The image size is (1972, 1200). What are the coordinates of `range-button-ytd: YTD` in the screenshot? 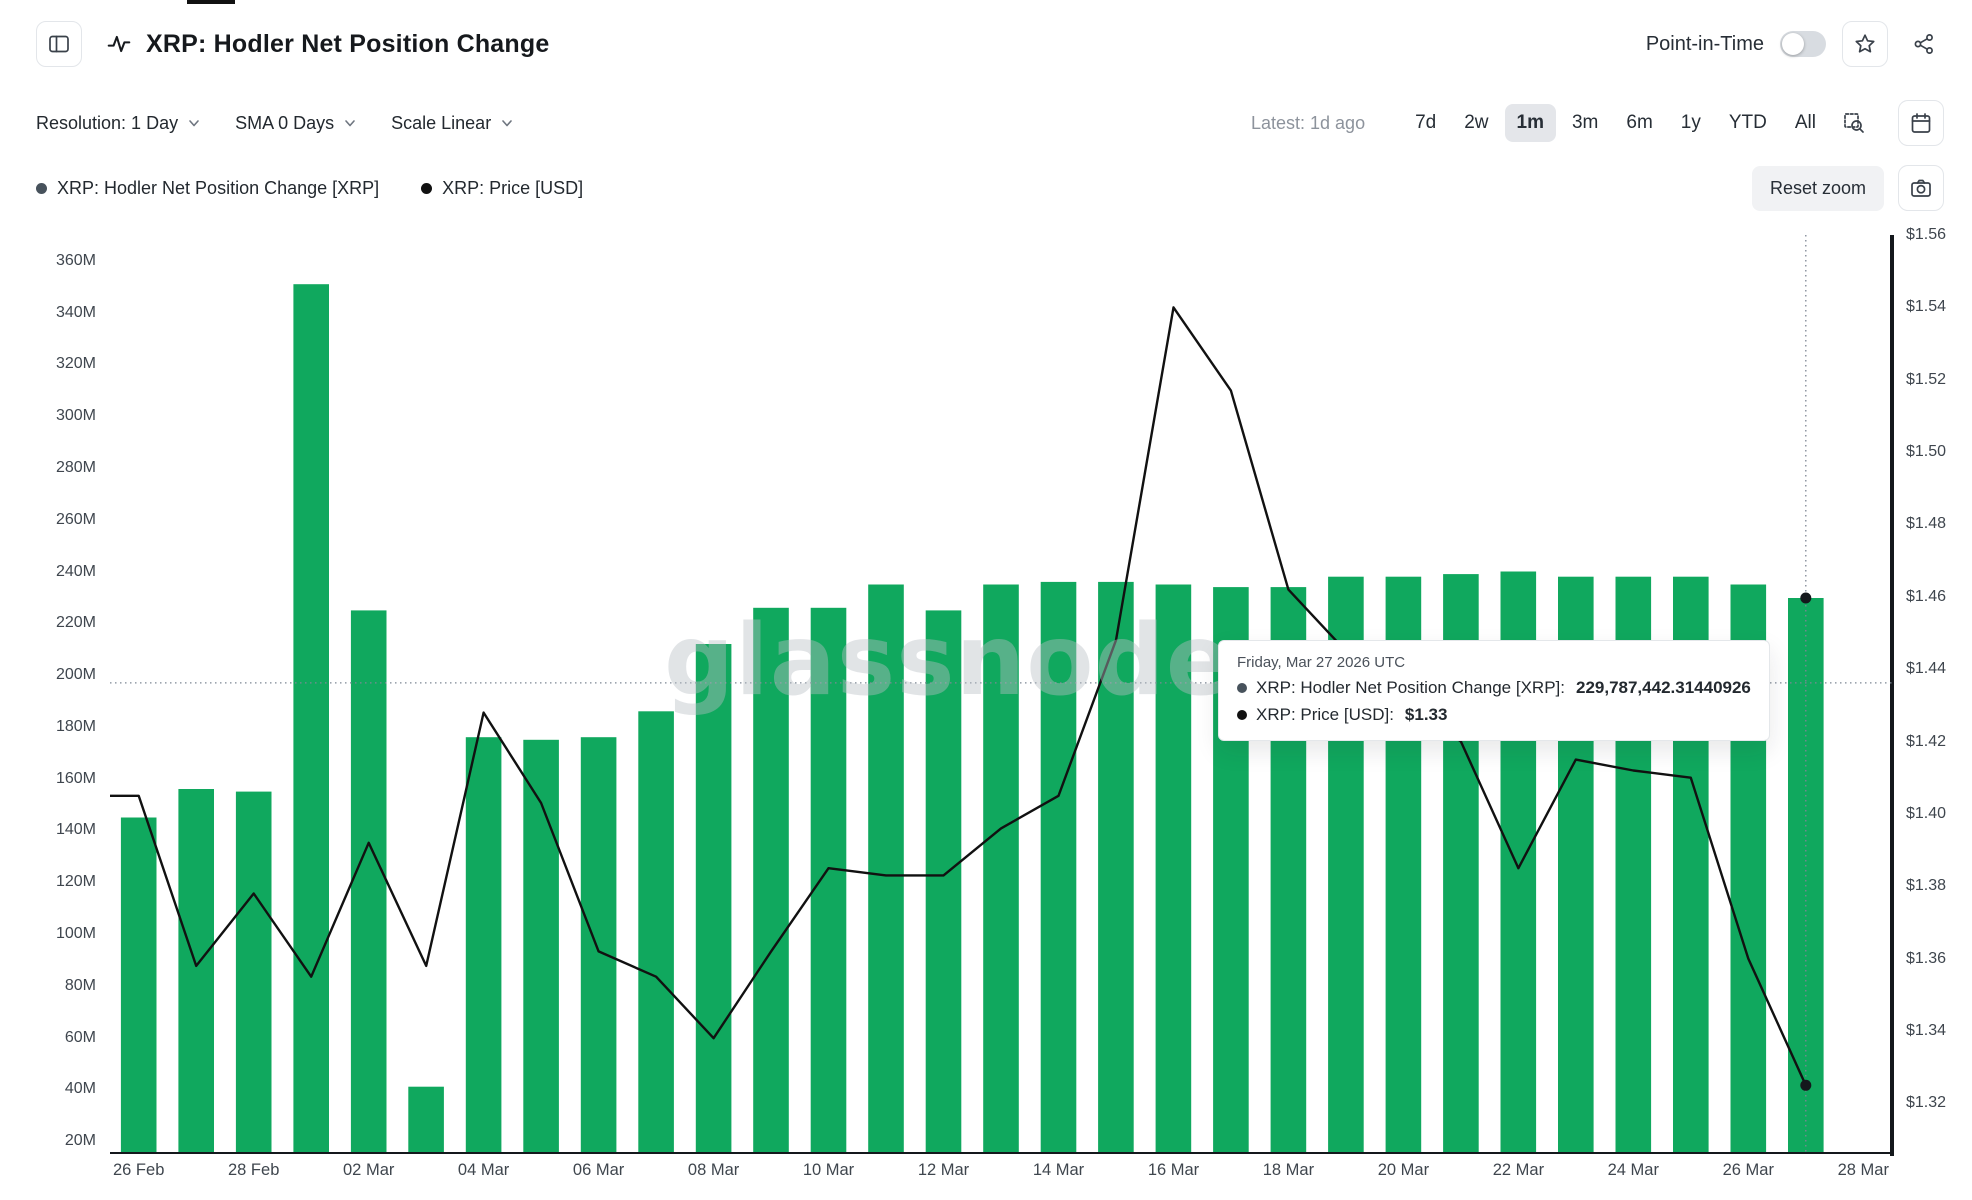 It's located at (1748, 123).